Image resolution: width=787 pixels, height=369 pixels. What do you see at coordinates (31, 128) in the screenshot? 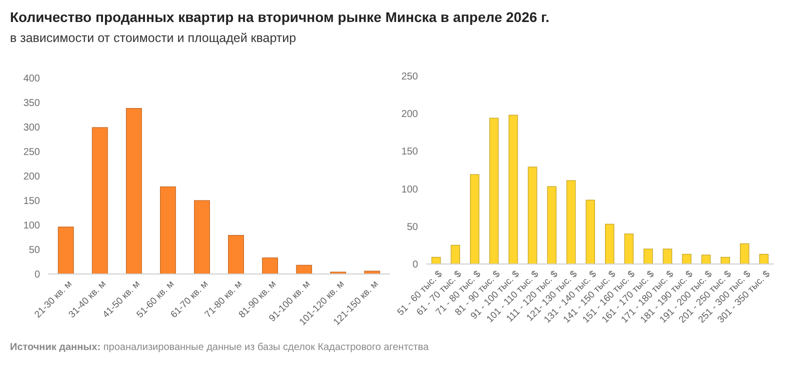
I see `y-tick-label: 300` at bounding box center [31, 128].